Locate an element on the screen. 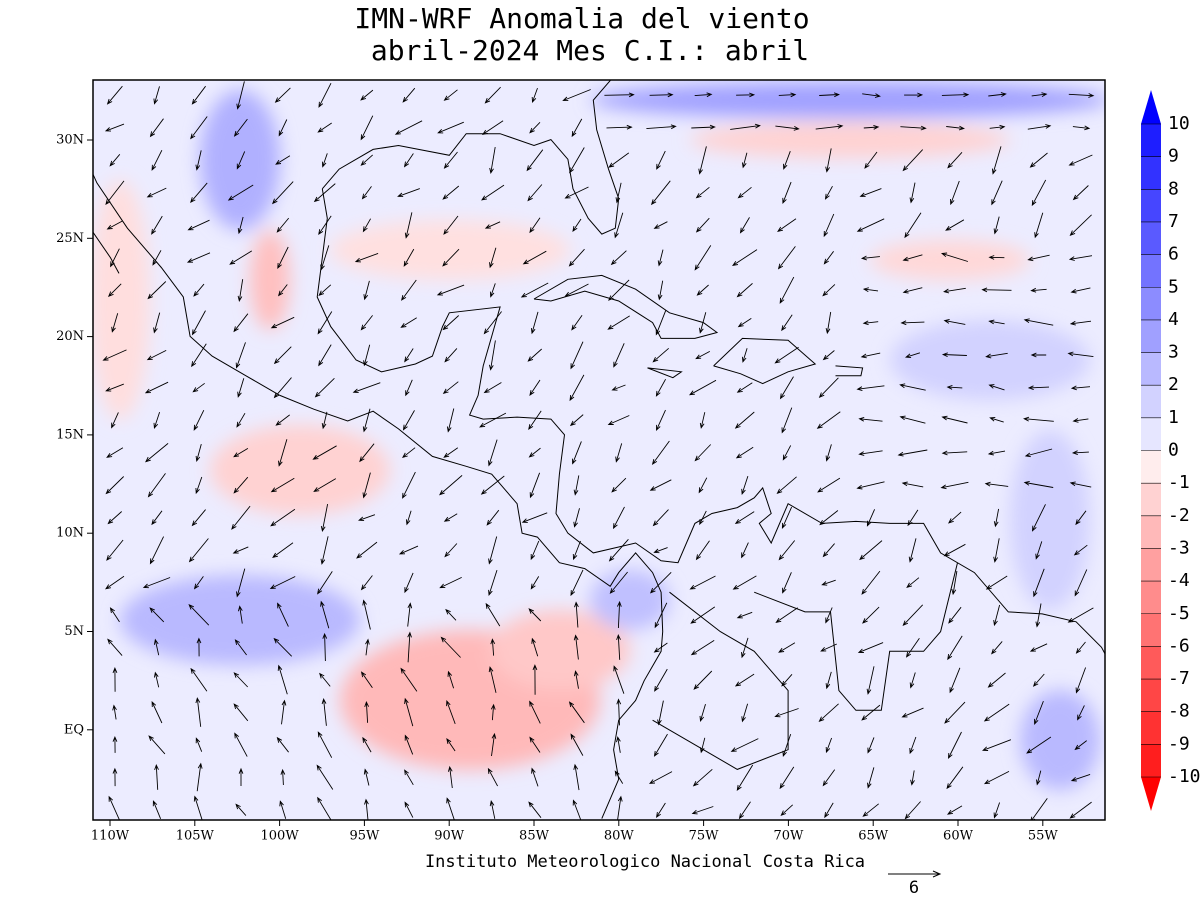  colorbar-label: -1 is located at coordinates (1179, 482).